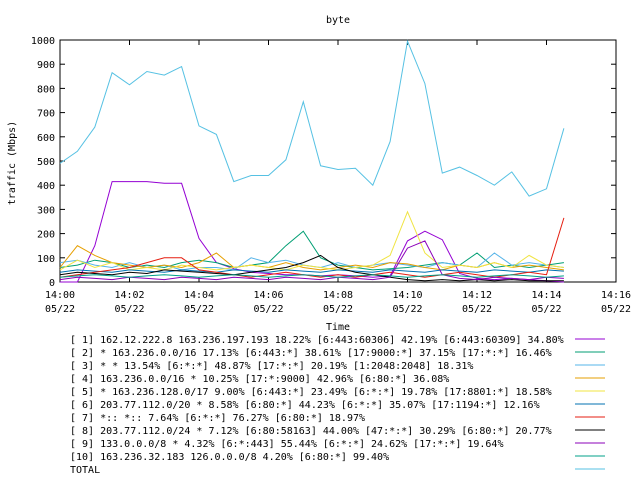 Image resolution: width=640 pixels, height=480 pixels. I want to click on x-tick-time-label: 14:02, so click(129, 295).